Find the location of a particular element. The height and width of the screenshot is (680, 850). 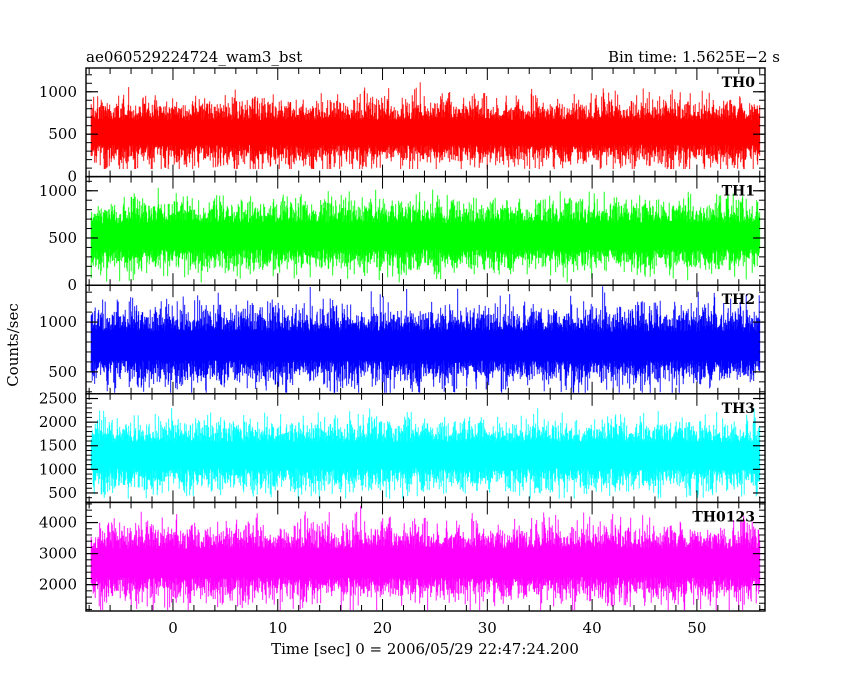

series-label-th1: TH1 is located at coordinates (738, 192).